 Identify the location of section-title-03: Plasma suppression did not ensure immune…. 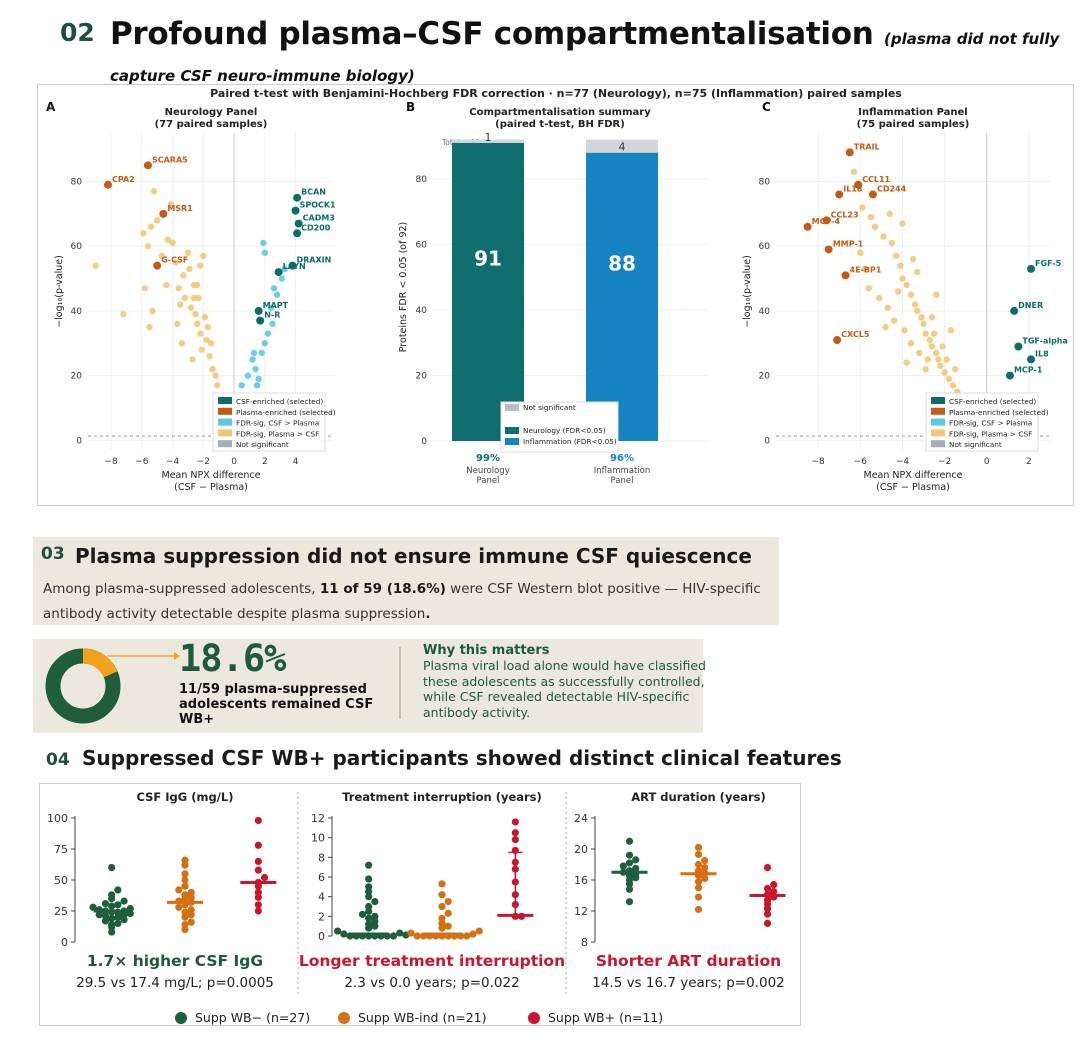
(413, 556).